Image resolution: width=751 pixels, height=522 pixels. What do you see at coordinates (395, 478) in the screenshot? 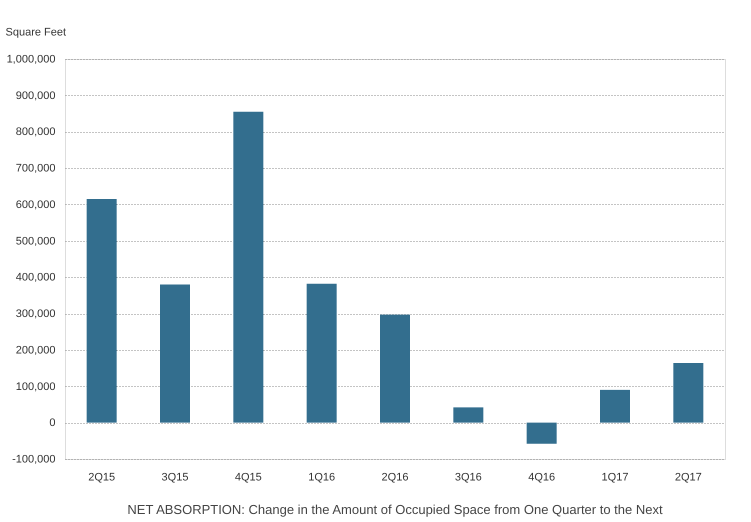
I see `x-tick-label: 2Q16` at bounding box center [395, 478].